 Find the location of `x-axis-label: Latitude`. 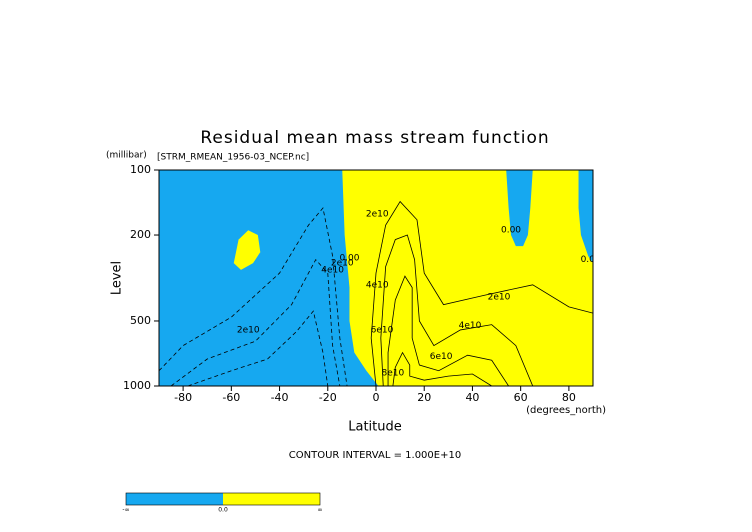

x-axis-label: Latitude is located at coordinates (375, 427).